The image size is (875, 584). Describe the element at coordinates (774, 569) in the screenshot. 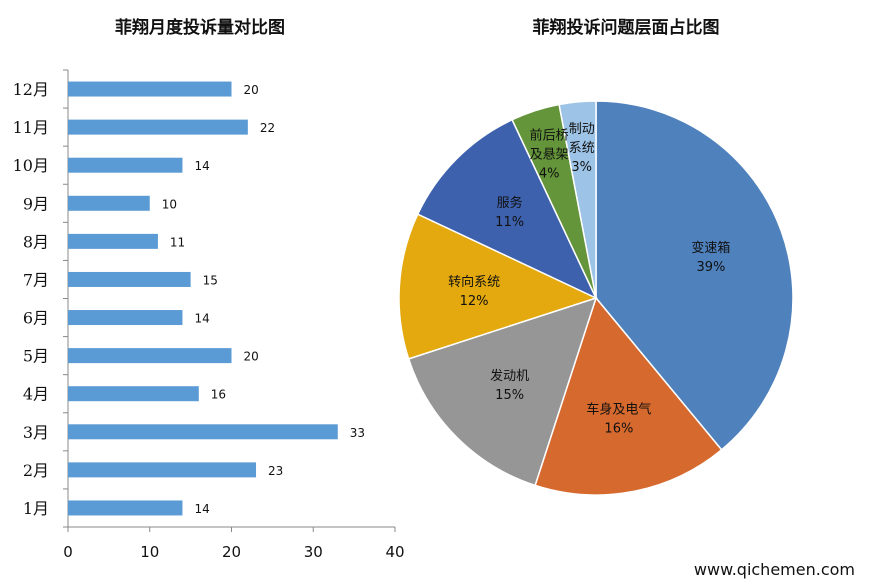

I see `watermark-text: www.qichemen.com` at that location.